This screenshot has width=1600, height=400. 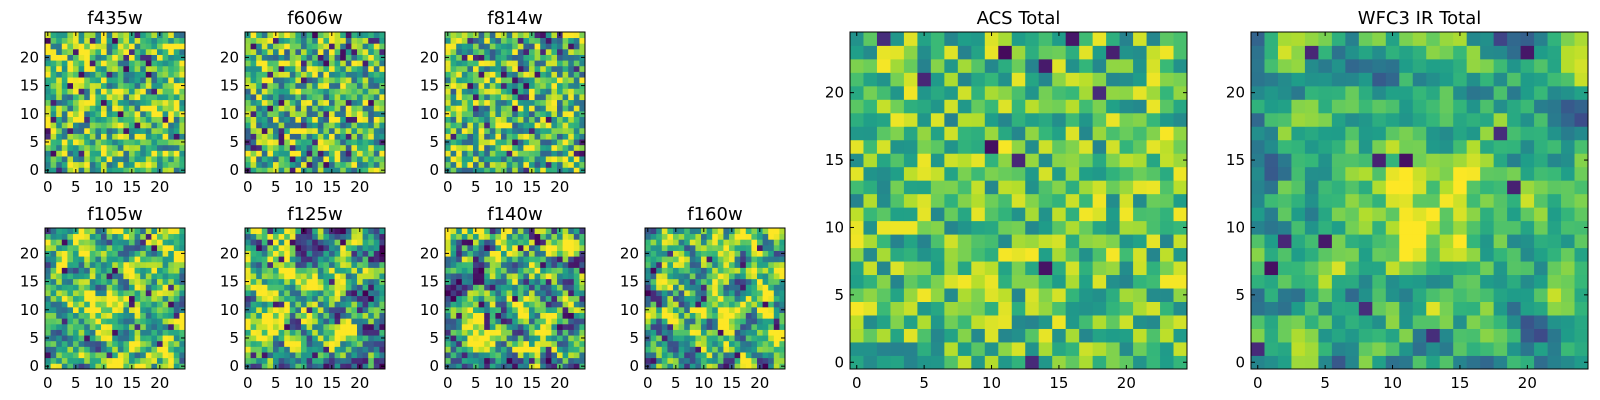 What do you see at coordinates (315, 103) in the screenshot?
I see `heatmap-cells` at bounding box center [315, 103].